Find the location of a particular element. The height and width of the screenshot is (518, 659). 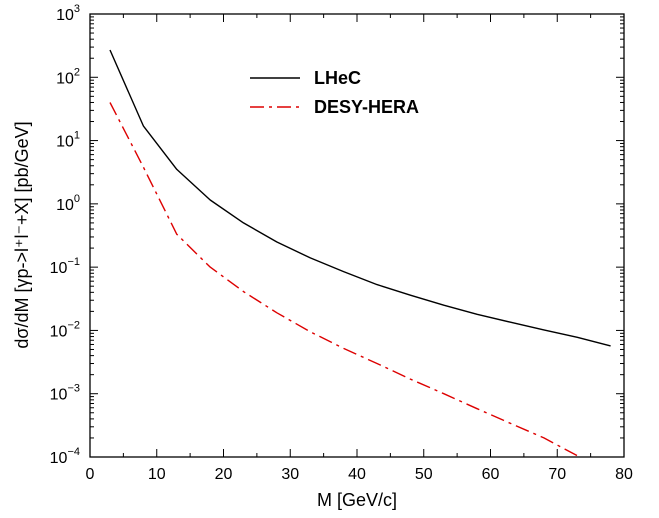

x-tick-label: 20 is located at coordinates (224, 474).